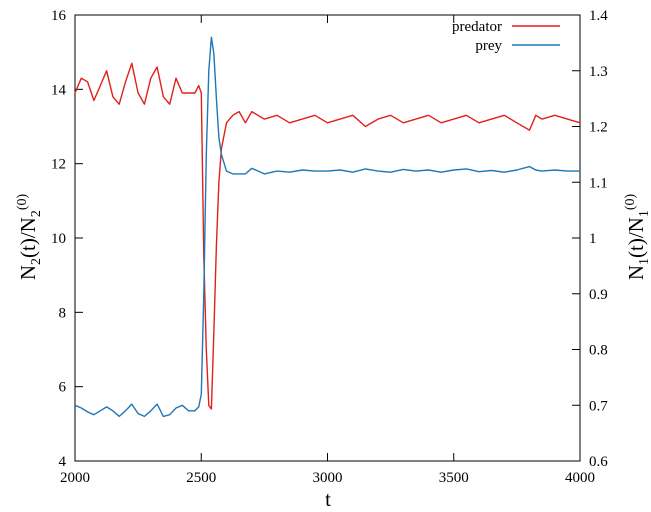  I want to click on x-tick-label: 3500, so click(454, 478).